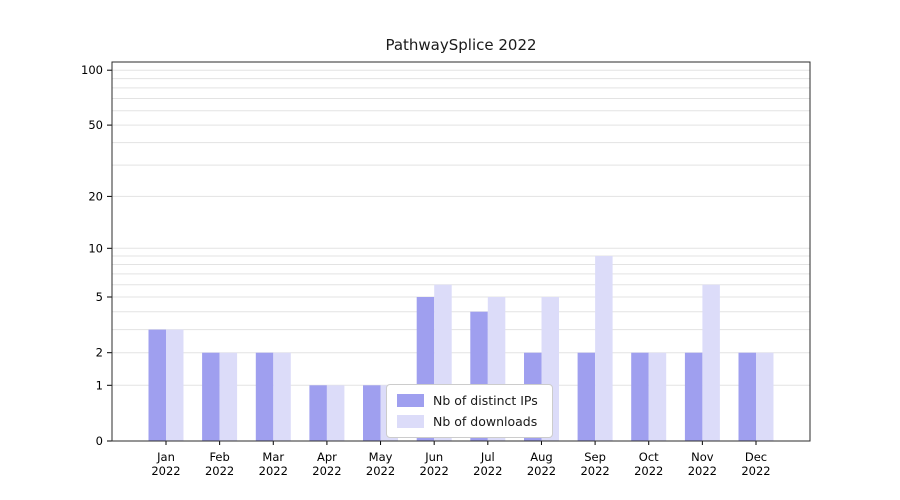 Image resolution: width=900 pixels, height=500 pixels. What do you see at coordinates (485, 400) in the screenshot?
I see `legend-label-distinct-ips: Nb of distinct IPs` at bounding box center [485, 400].